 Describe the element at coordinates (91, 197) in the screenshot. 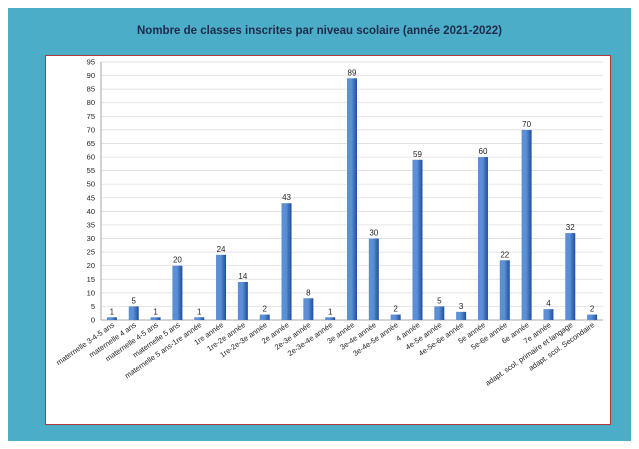

I see `y-tick-label: 45` at that location.